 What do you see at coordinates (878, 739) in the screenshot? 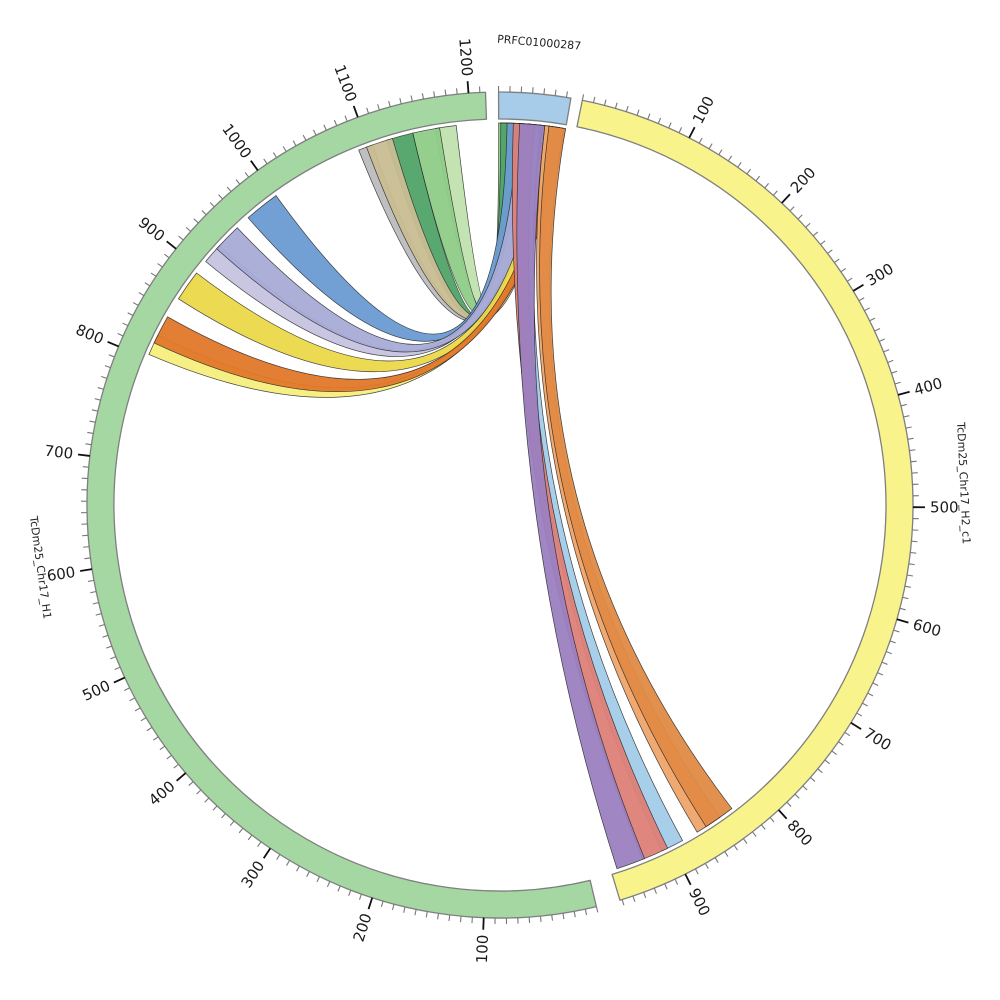
I see `tick-label-TcDm25_Chr17_H2_c1-700: 700` at bounding box center [878, 739].